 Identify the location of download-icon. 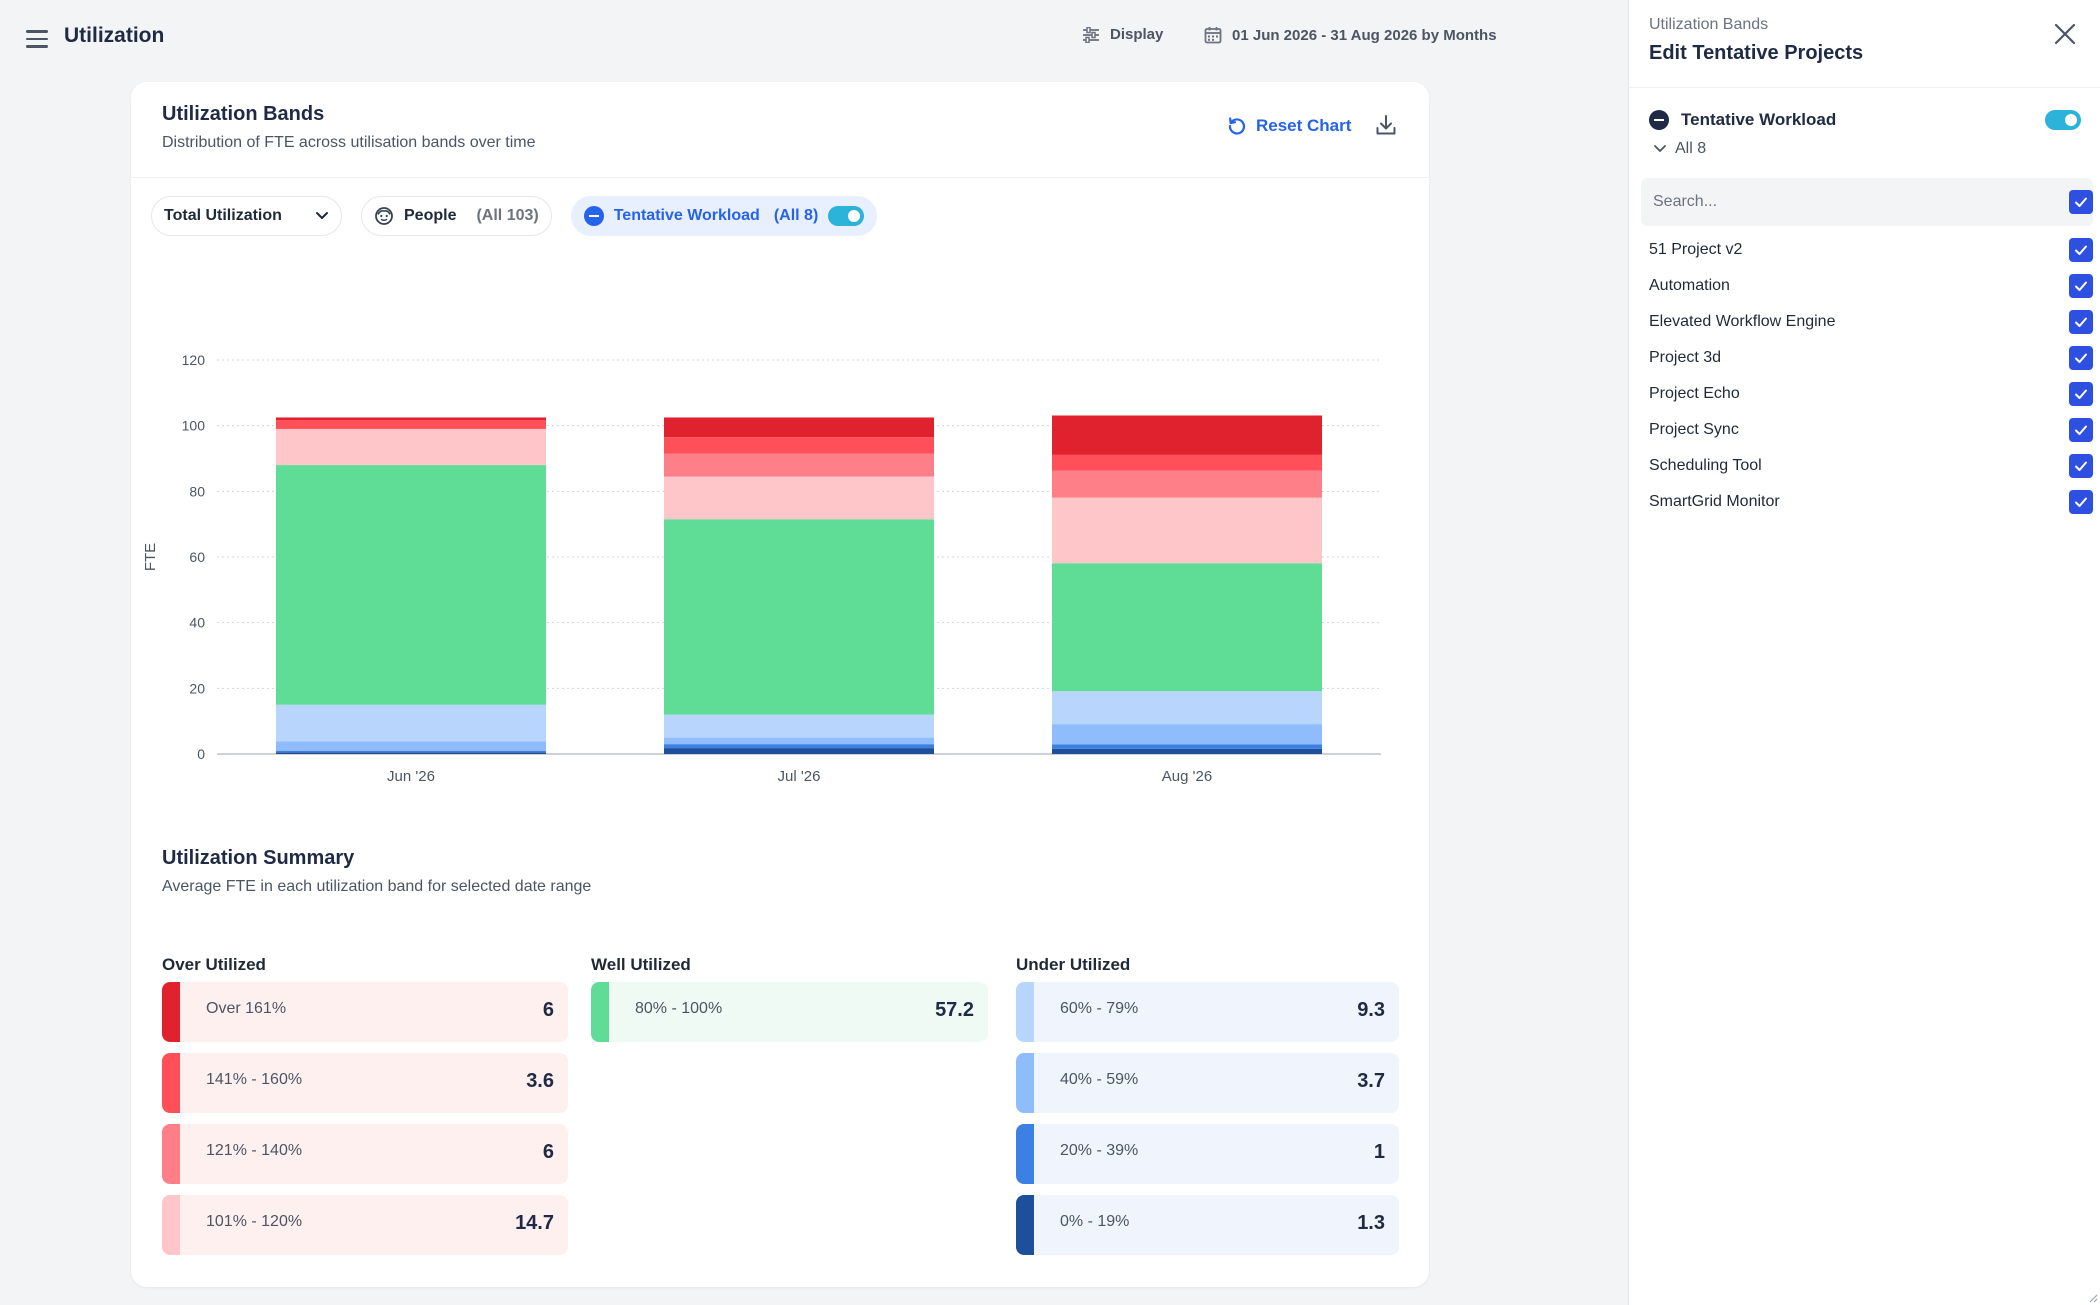
(1386, 125).